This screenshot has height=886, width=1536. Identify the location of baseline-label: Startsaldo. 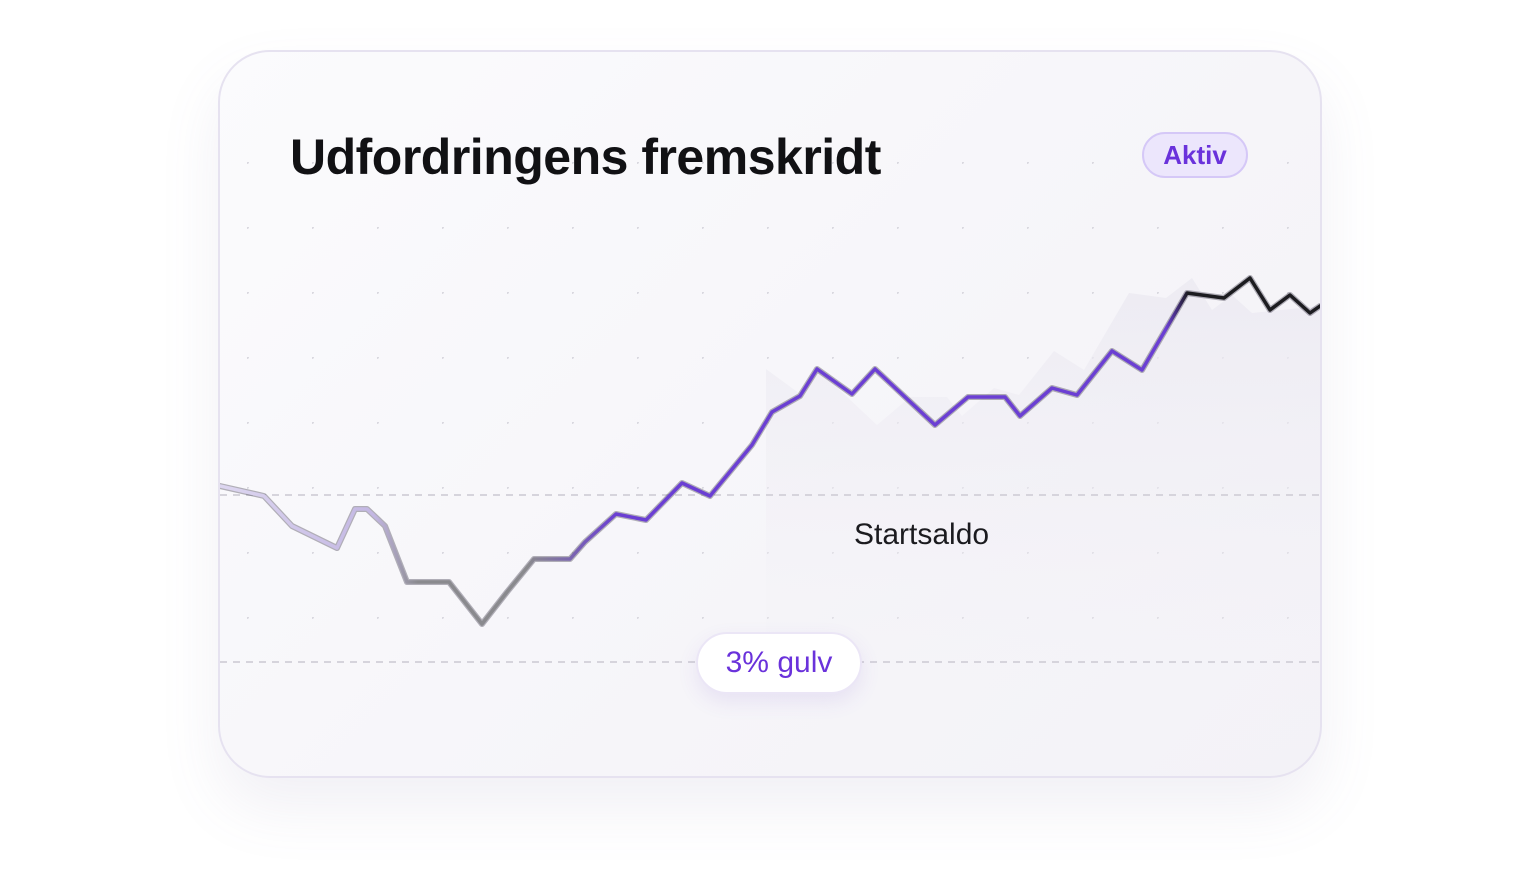
(922, 534).